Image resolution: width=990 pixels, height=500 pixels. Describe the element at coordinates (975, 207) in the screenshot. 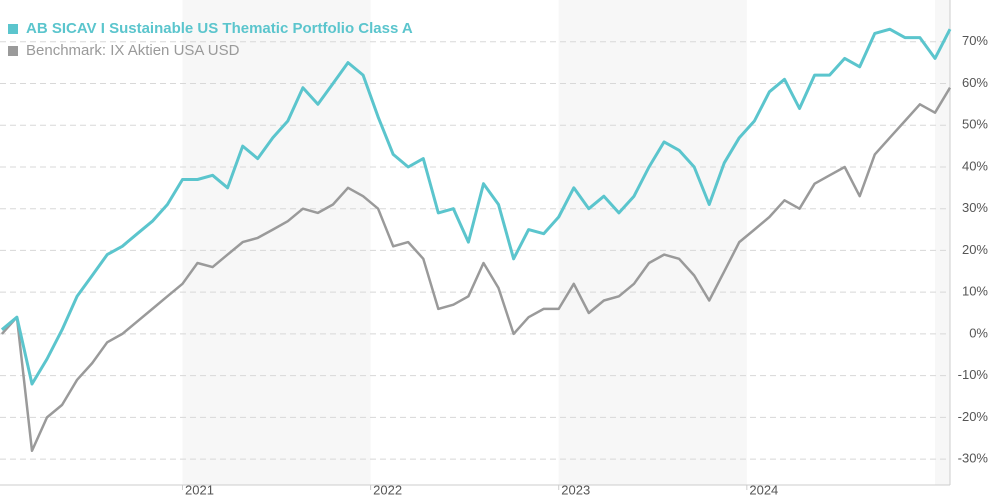

I see `y-tick-label: 30%` at that location.